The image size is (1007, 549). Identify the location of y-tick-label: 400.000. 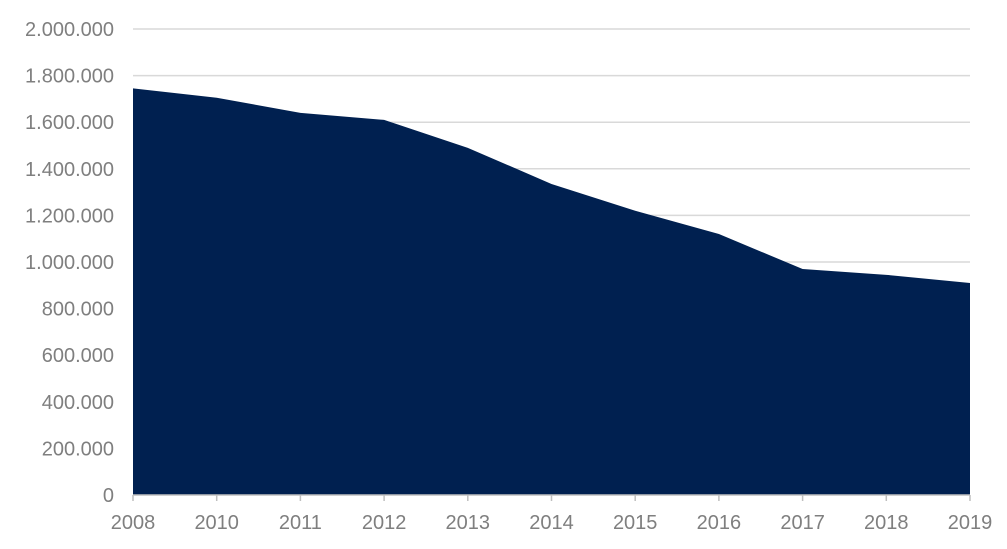
(78, 403).